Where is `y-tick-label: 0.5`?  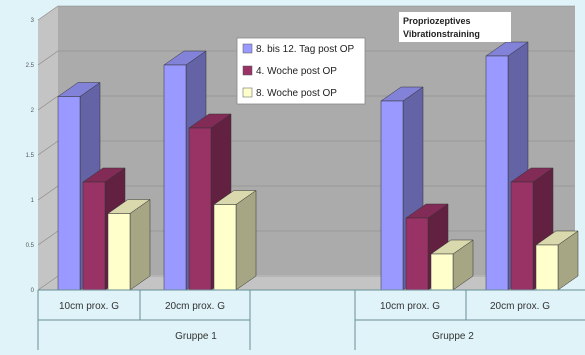
y-tick-label: 0.5 is located at coordinates (30, 246).